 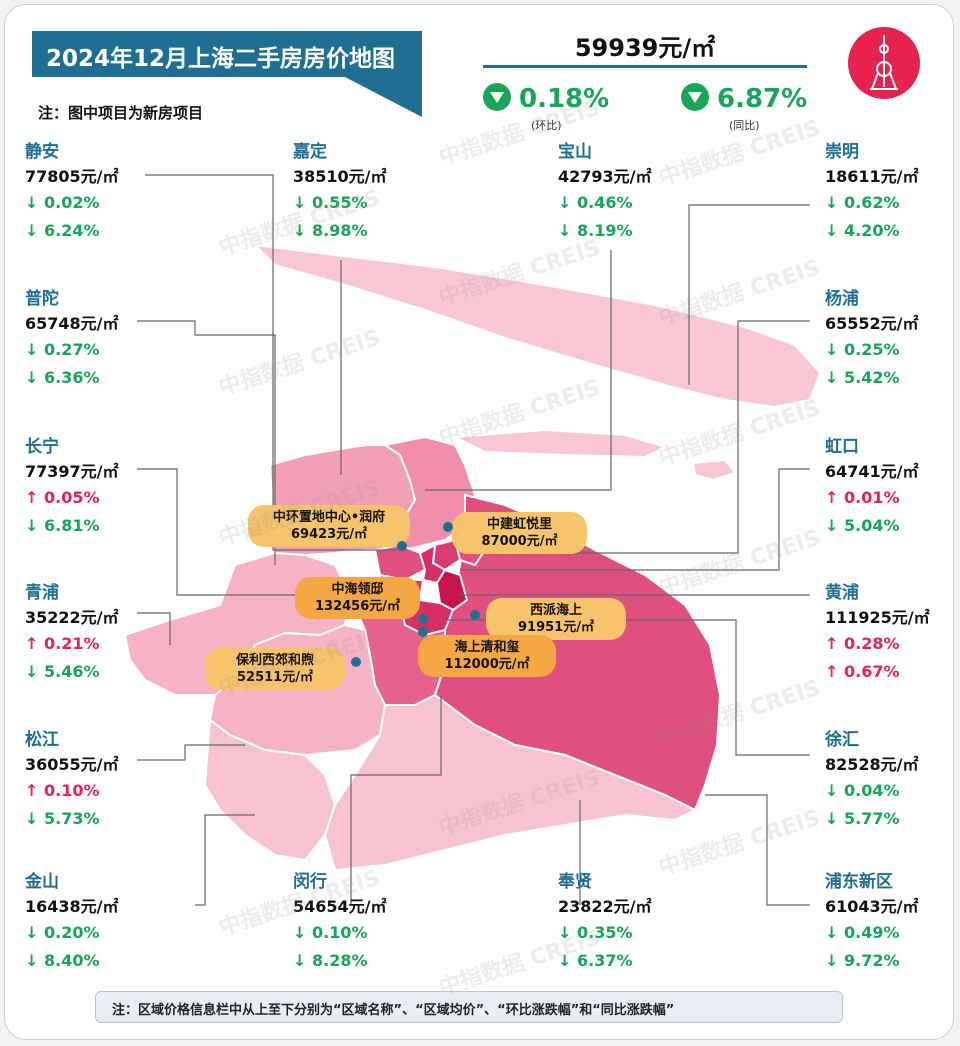 What do you see at coordinates (72, 176) in the screenshot?
I see `district-price: 77805元/㎡` at bounding box center [72, 176].